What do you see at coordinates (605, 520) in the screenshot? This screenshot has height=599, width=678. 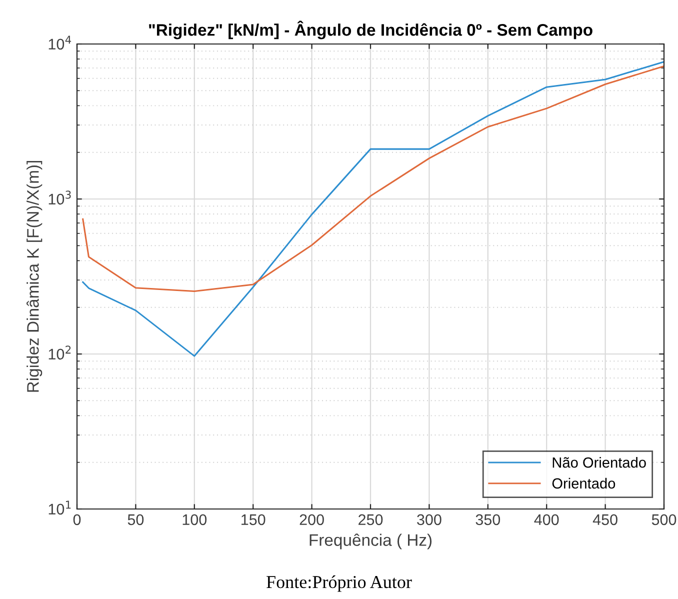 I see `x-tick-label: 450` at bounding box center [605, 520].